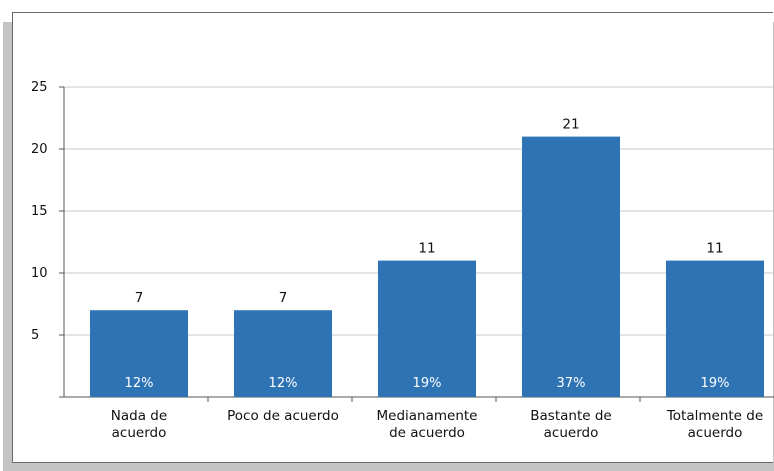 The height and width of the screenshot is (471, 774). Describe the element at coordinates (570, 125) in the screenshot. I see `bar-value-label-3: 21` at that location.